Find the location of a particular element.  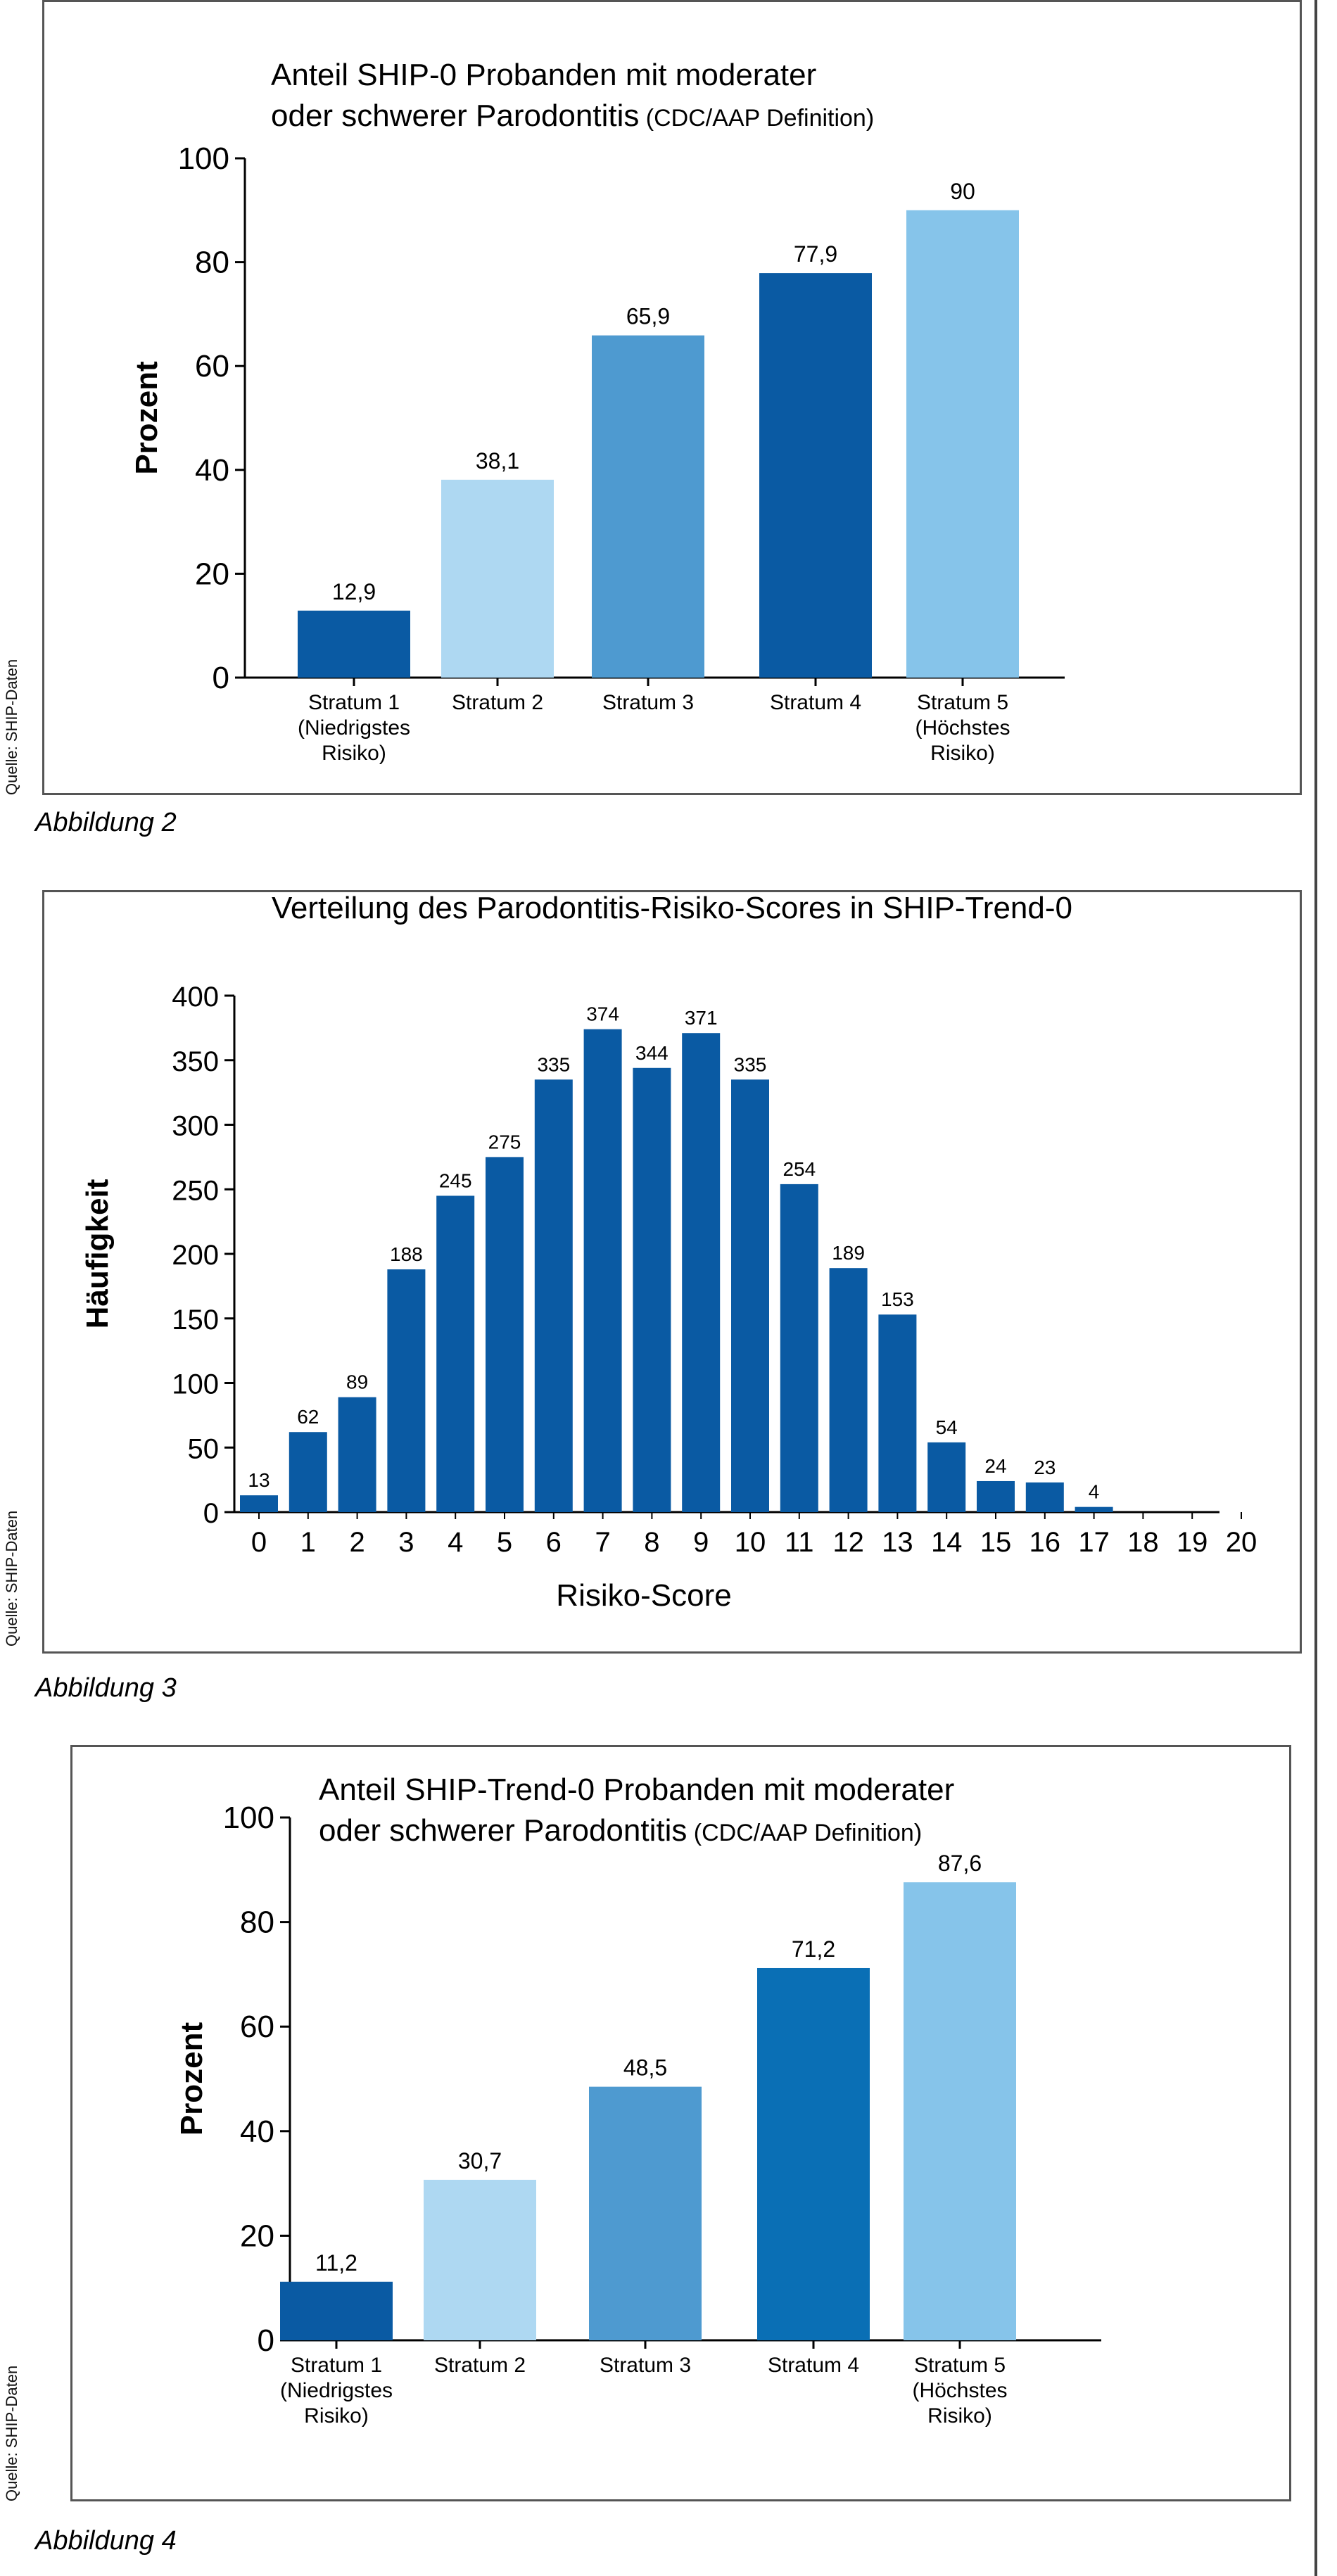

page-right-rule is located at coordinates (1315, 1288).